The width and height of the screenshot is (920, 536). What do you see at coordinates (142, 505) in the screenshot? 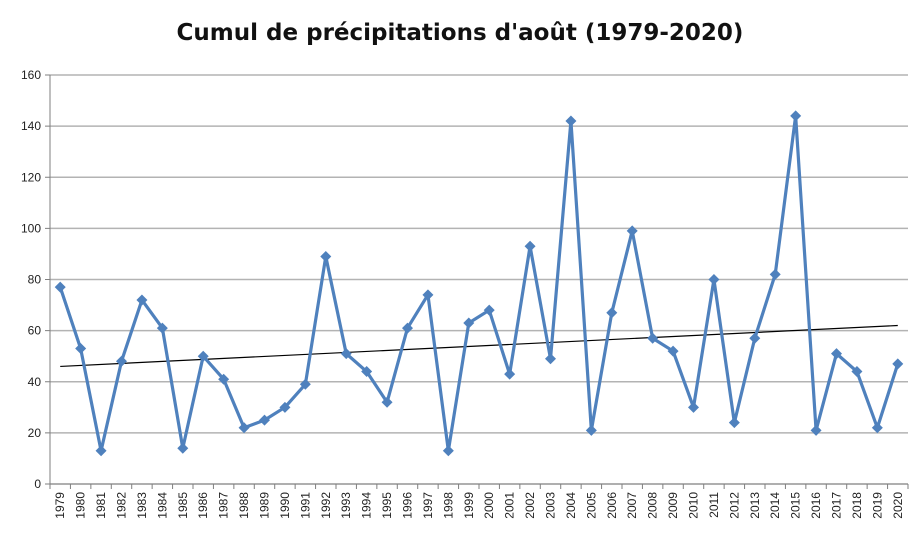
I see `x-tick-label: 1983` at bounding box center [142, 505].